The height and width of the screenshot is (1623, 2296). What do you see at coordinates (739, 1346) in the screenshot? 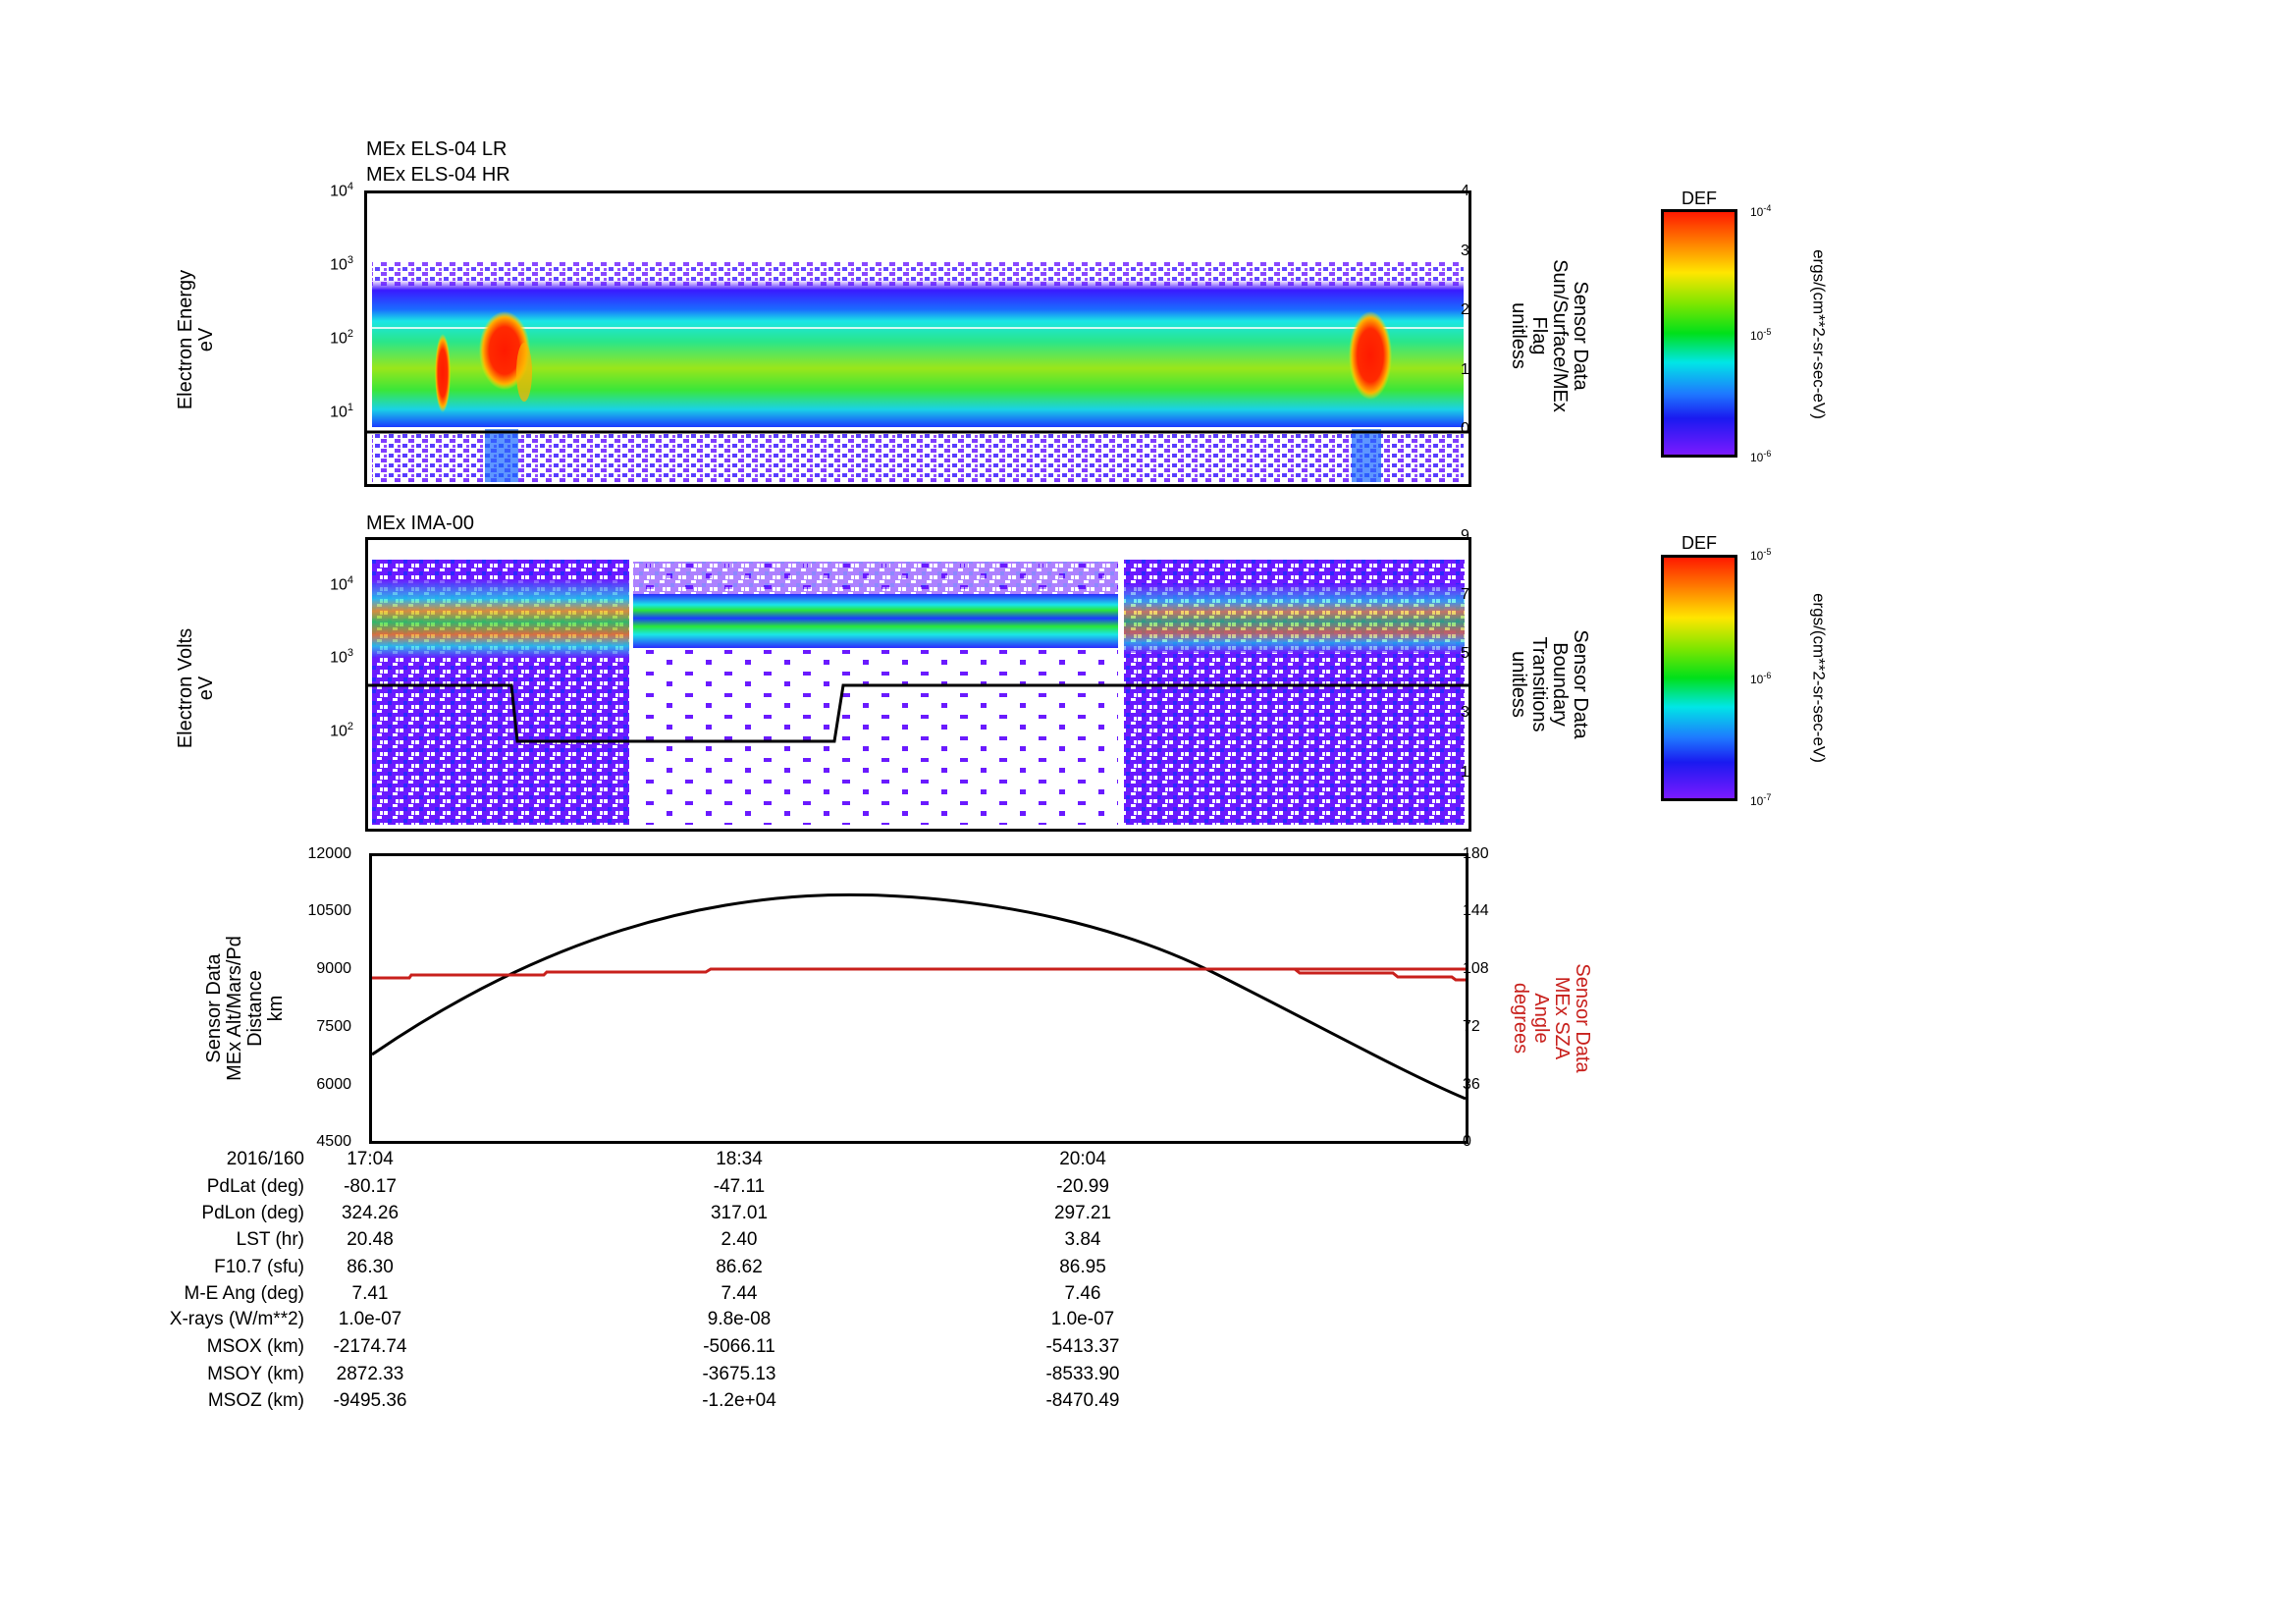
I see `row-value: -5066.11` at bounding box center [739, 1346].